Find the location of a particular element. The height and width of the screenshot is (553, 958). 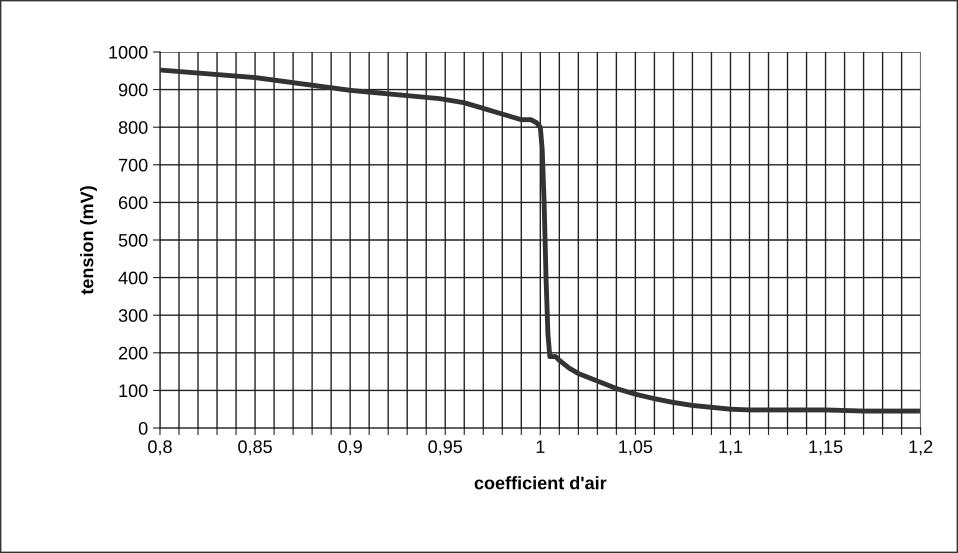

y-tick-label: 600 is located at coordinates (133, 203).